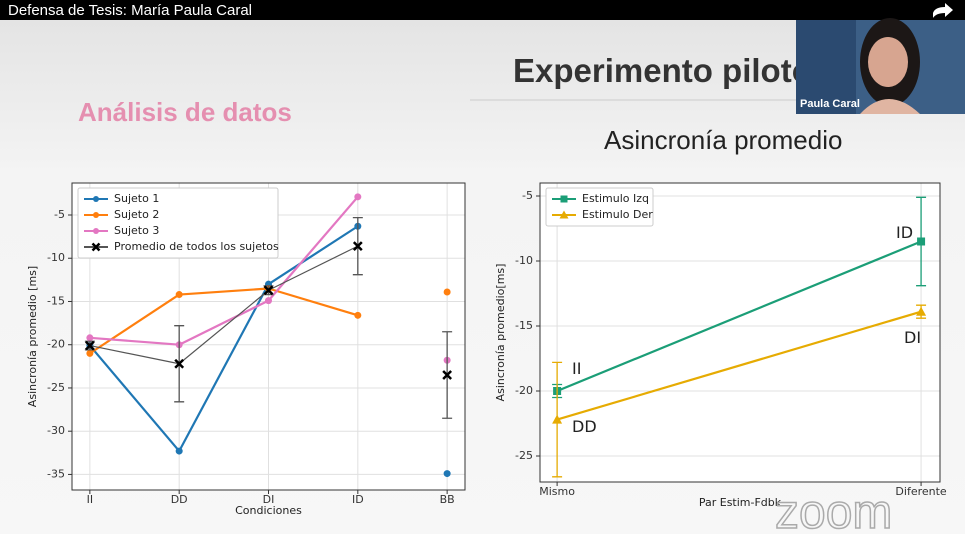 The width and height of the screenshot is (965, 534). Describe the element at coordinates (920, 491) in the screenshot. I see `x-tick-label: Diferente` at that location.